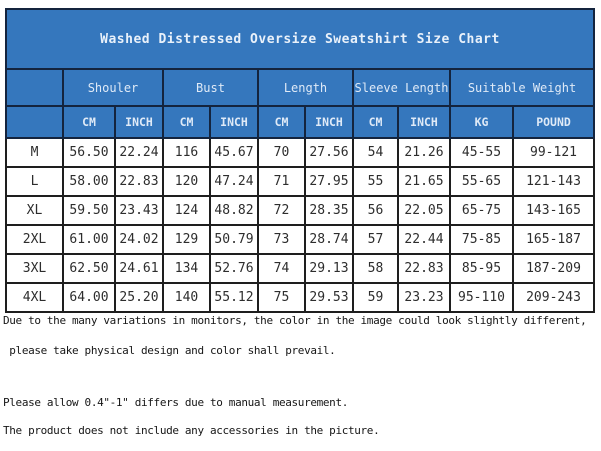 This screenshot has height=451, width=601. Describe the element at coordinates (234, 210) in the screenshot. I see `measurement-value: 48.82` at that location.